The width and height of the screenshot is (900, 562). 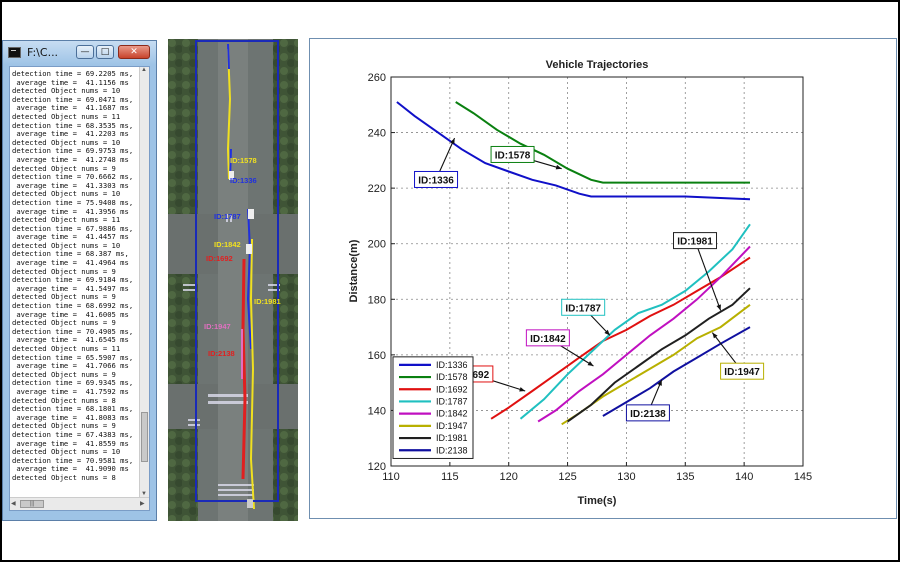 I want to click on console-line: detection time = 68.6992 ms,, so click(x=73, y=306).